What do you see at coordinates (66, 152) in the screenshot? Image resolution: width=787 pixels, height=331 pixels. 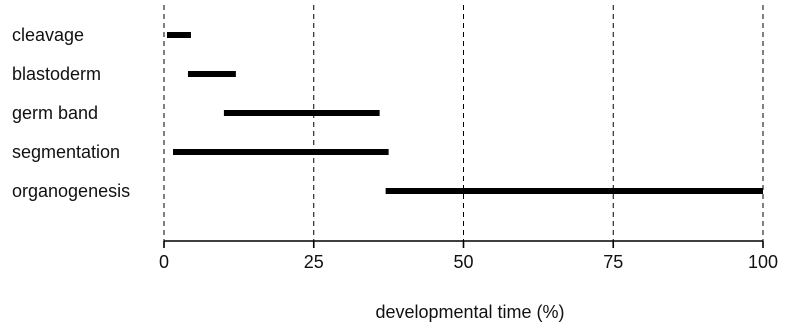 I see `category-label: segmentation` at bounding box center [66, 152].